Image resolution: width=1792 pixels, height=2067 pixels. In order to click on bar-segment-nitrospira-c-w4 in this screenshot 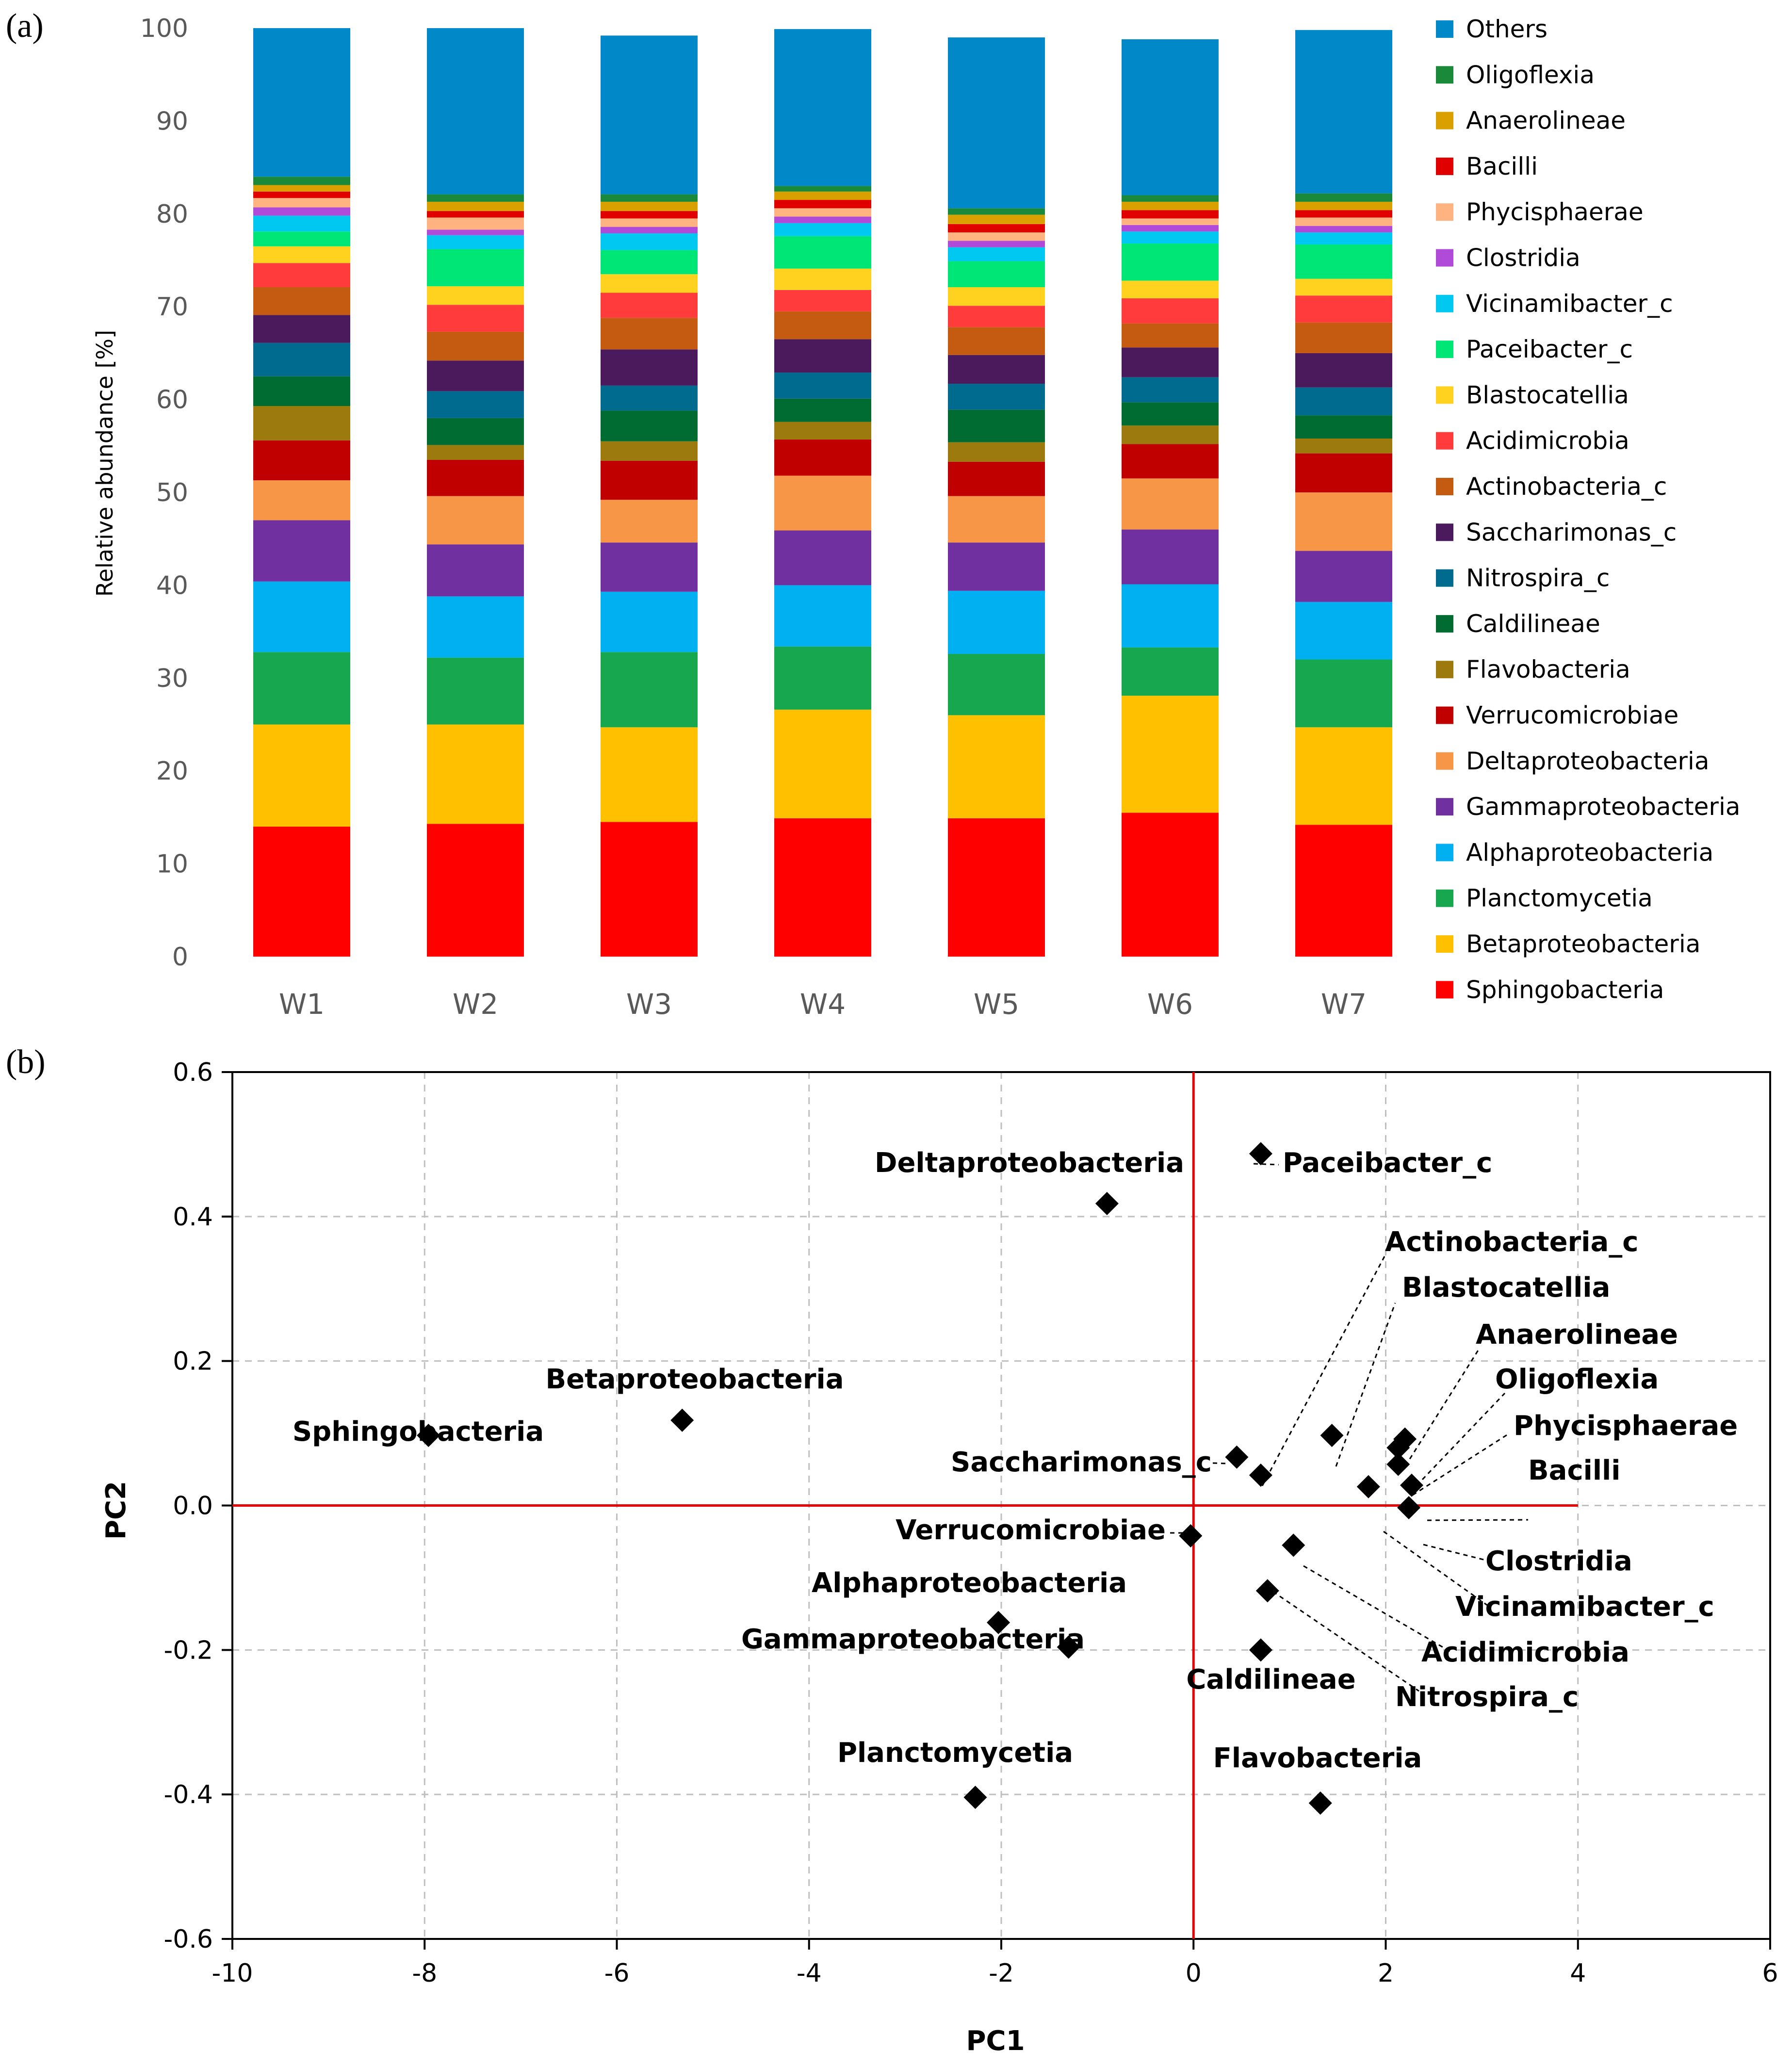, I will do `click(822, 386)`.